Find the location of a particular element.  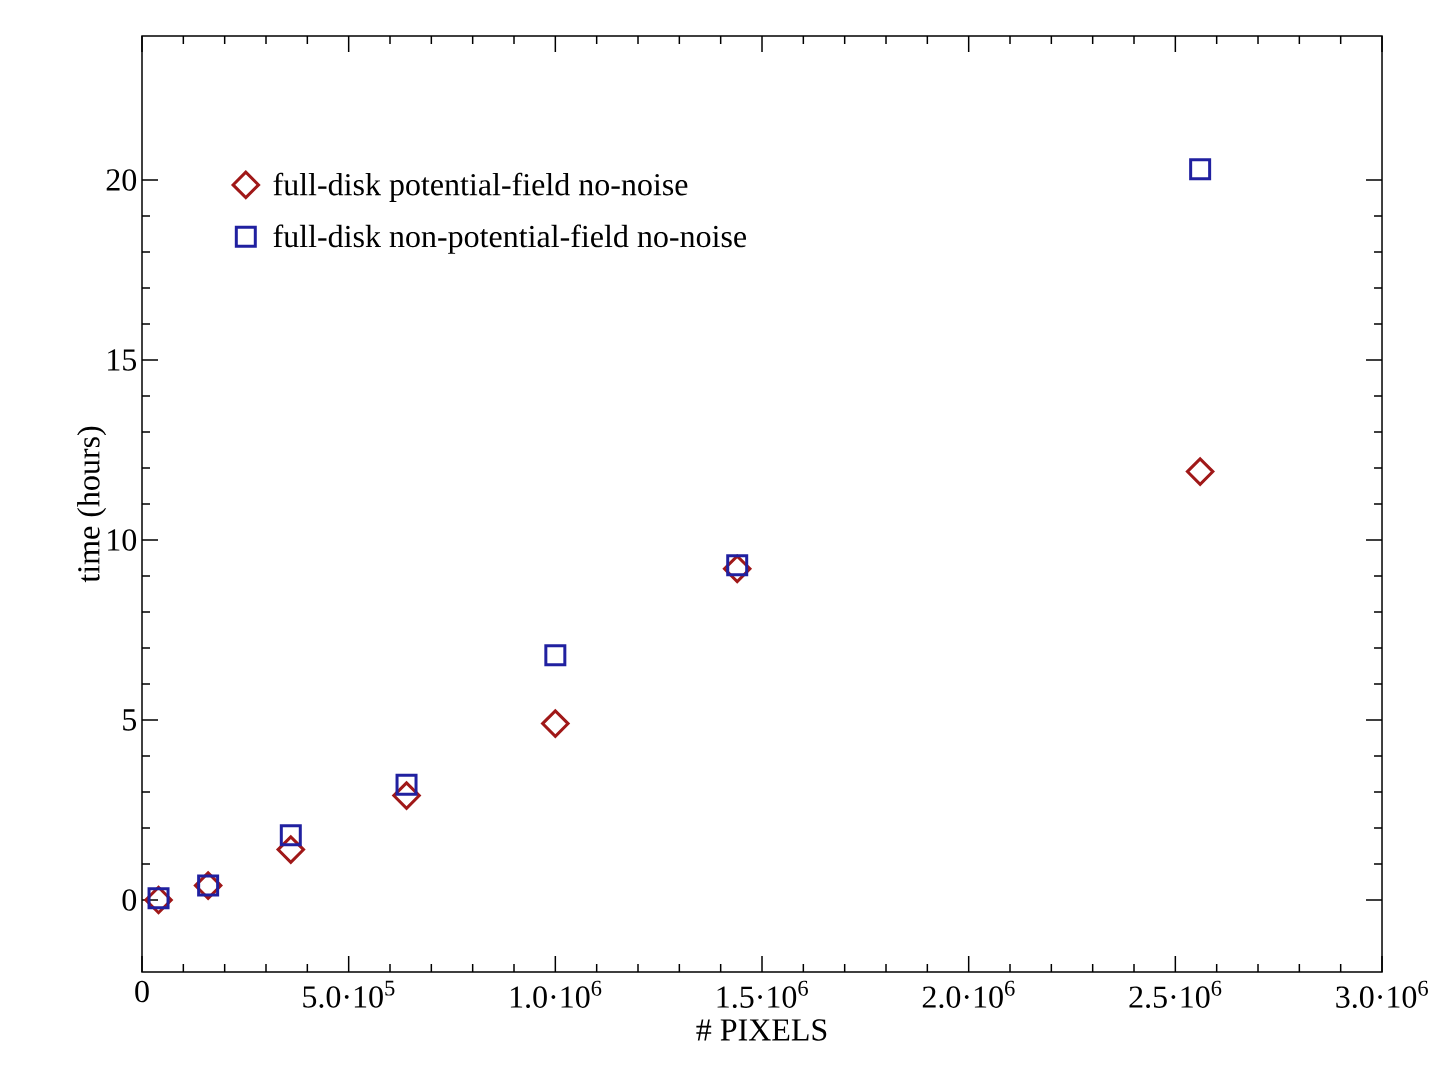

y-tick-label: 5 is located at coordinates (130, 720).